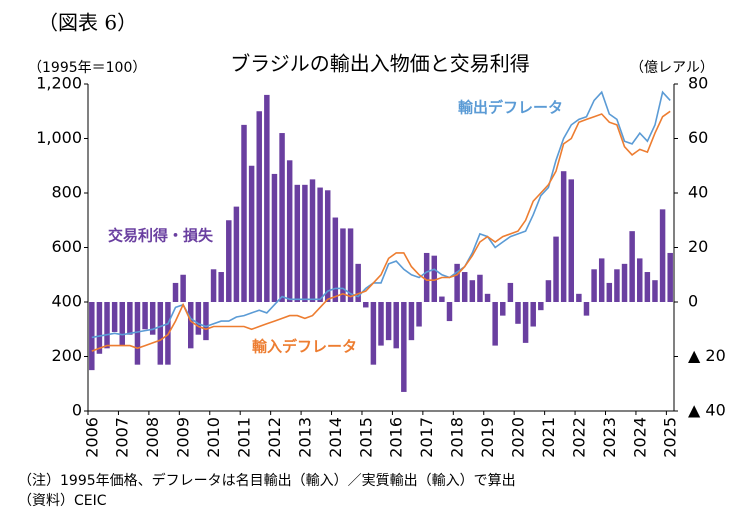 This screenshot has width=755, height=530. I want to click on y-tick-label: 600, so click(66, 246).